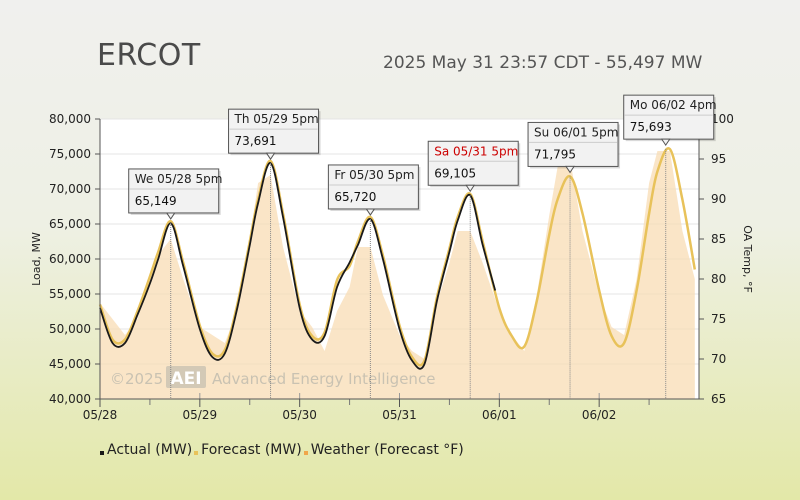 The height and width of the screenshot is (500, 800). Describe the element at coordinates (70, 189) in the screenshot. I see `left-tick-label: 70,000` at that location.